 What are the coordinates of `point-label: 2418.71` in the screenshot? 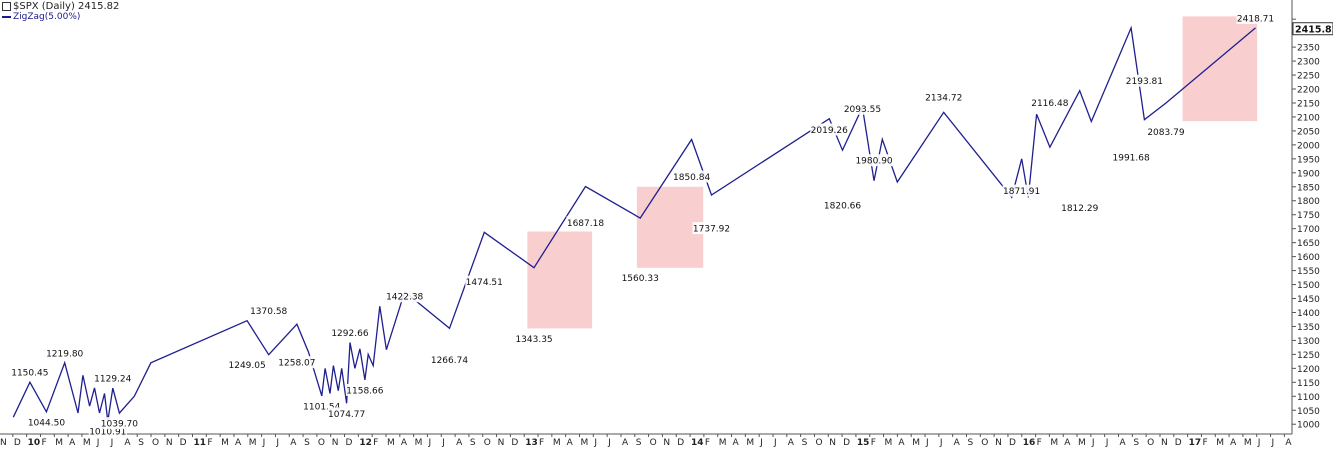 It's located at (1255, 17).